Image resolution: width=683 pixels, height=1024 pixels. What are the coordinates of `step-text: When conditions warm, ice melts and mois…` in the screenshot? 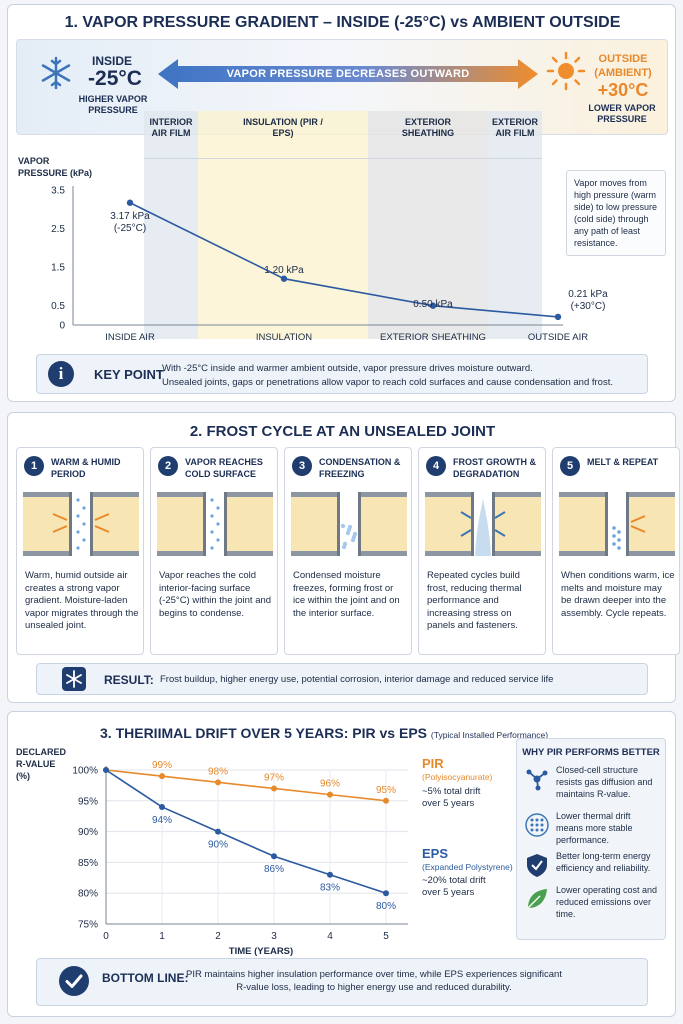 It's located at (618, 594).